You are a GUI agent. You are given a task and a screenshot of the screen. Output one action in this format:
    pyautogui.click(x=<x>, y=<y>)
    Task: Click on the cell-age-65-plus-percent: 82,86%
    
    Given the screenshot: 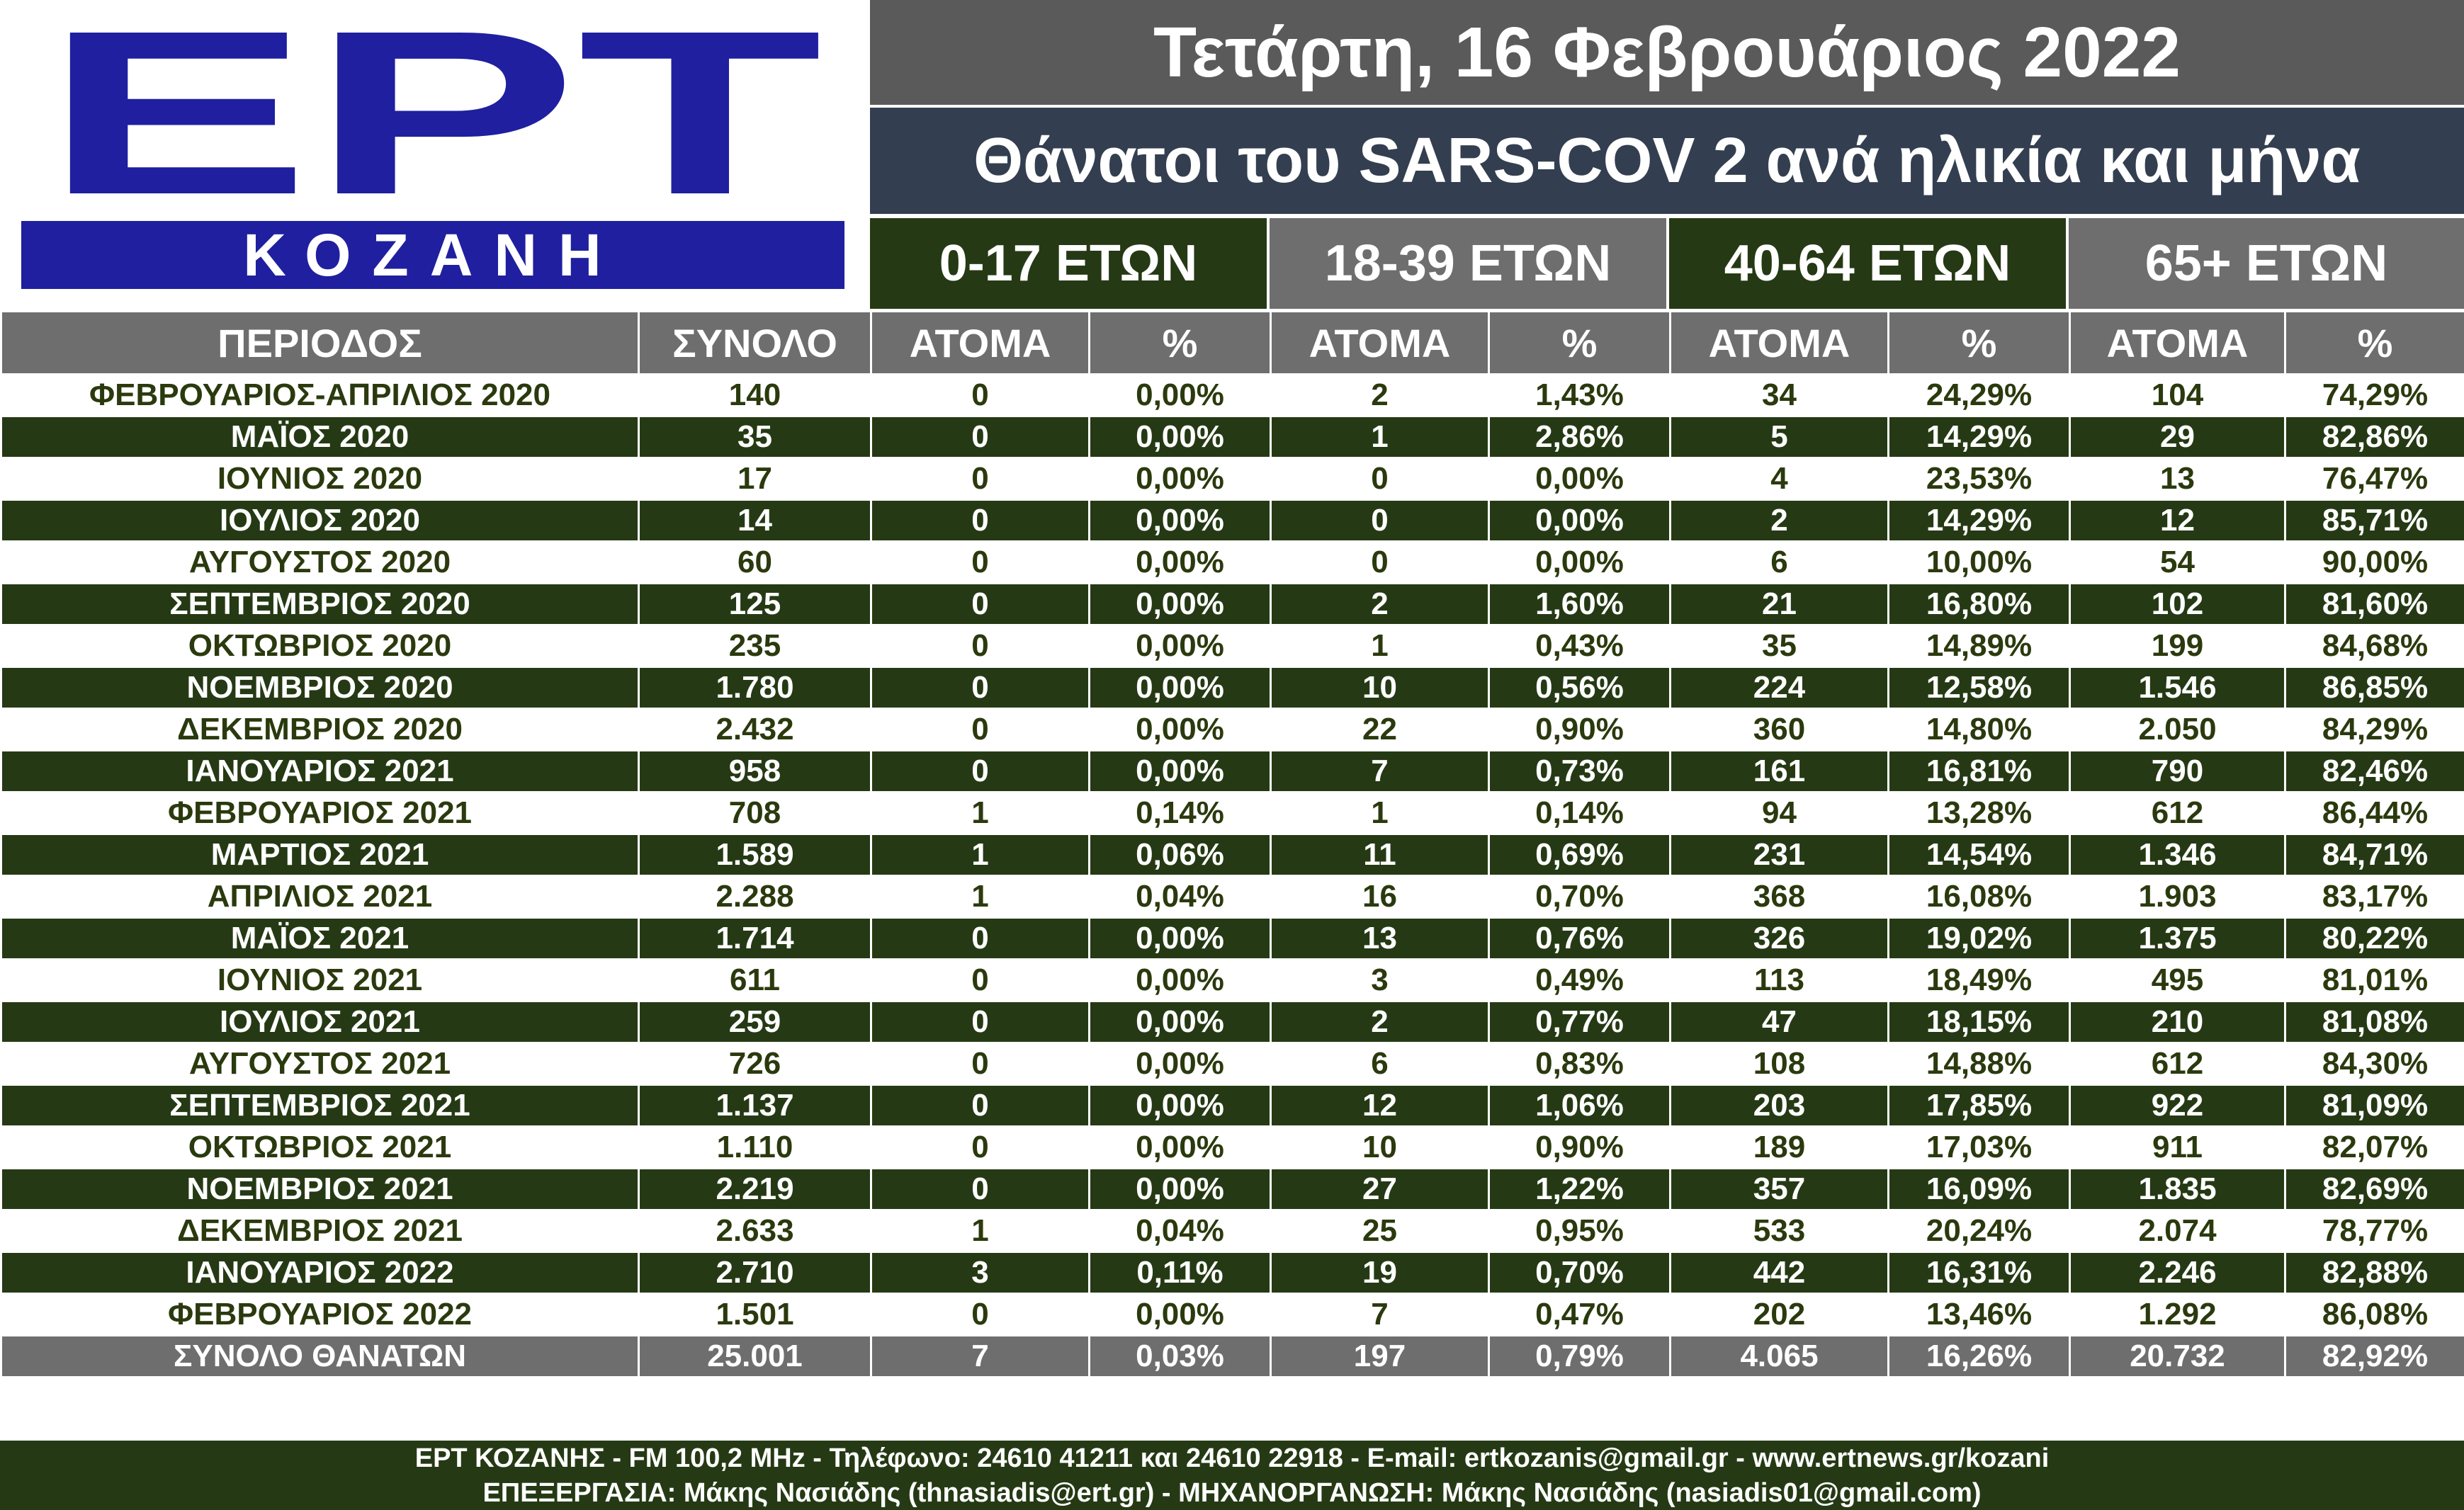 What is the action you would take?
    pyautogui.click(x=2374, y=437)
    